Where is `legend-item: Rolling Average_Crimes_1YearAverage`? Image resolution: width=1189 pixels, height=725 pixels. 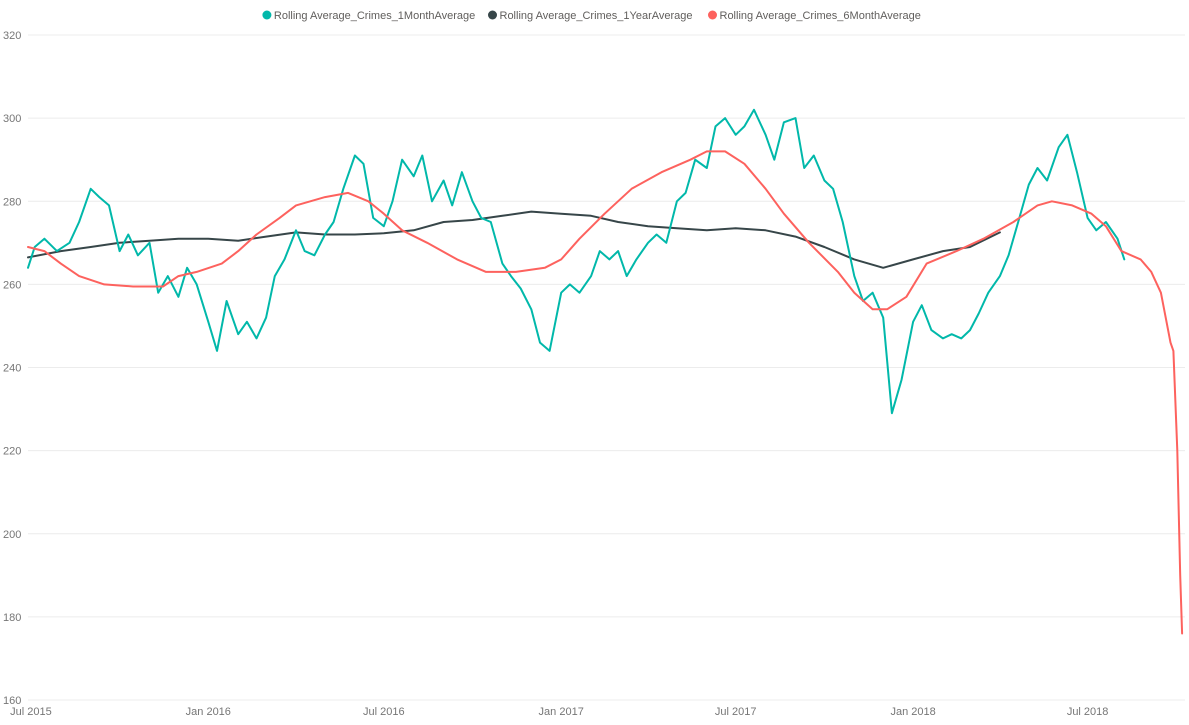 legend-item: Rolling Average_Crimes_1YearAverage is located at coordinates (590, 16).